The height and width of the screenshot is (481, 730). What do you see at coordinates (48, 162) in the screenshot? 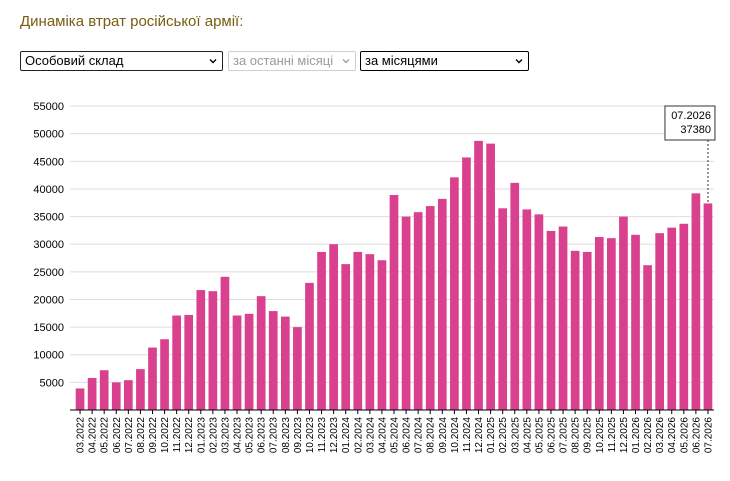
I see `y-tick-label: 45000` at bounding box center [48, 162].